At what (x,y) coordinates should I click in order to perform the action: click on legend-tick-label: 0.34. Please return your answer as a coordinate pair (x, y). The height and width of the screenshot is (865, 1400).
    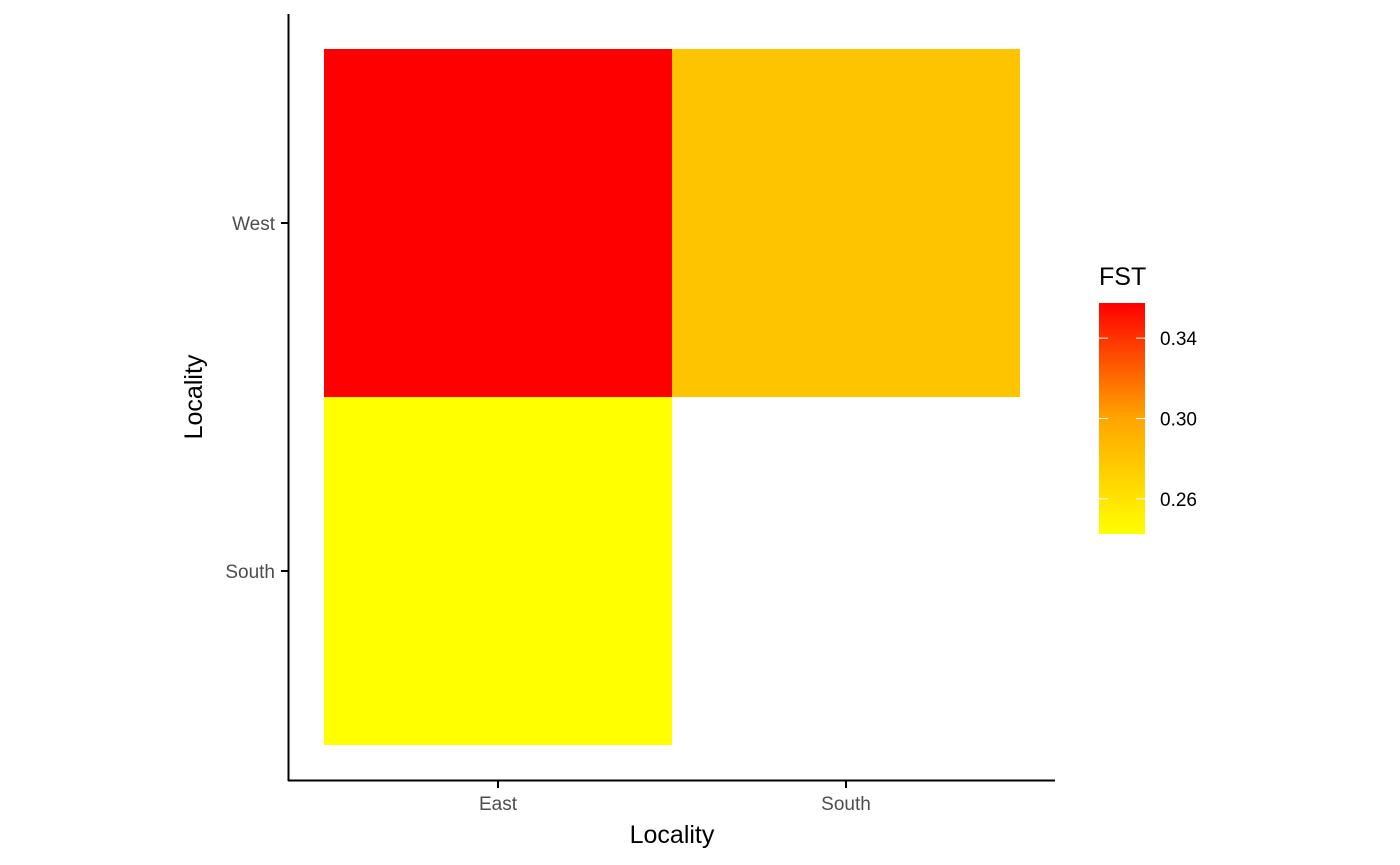
    Looking at the image, I should click on (1178, 339).